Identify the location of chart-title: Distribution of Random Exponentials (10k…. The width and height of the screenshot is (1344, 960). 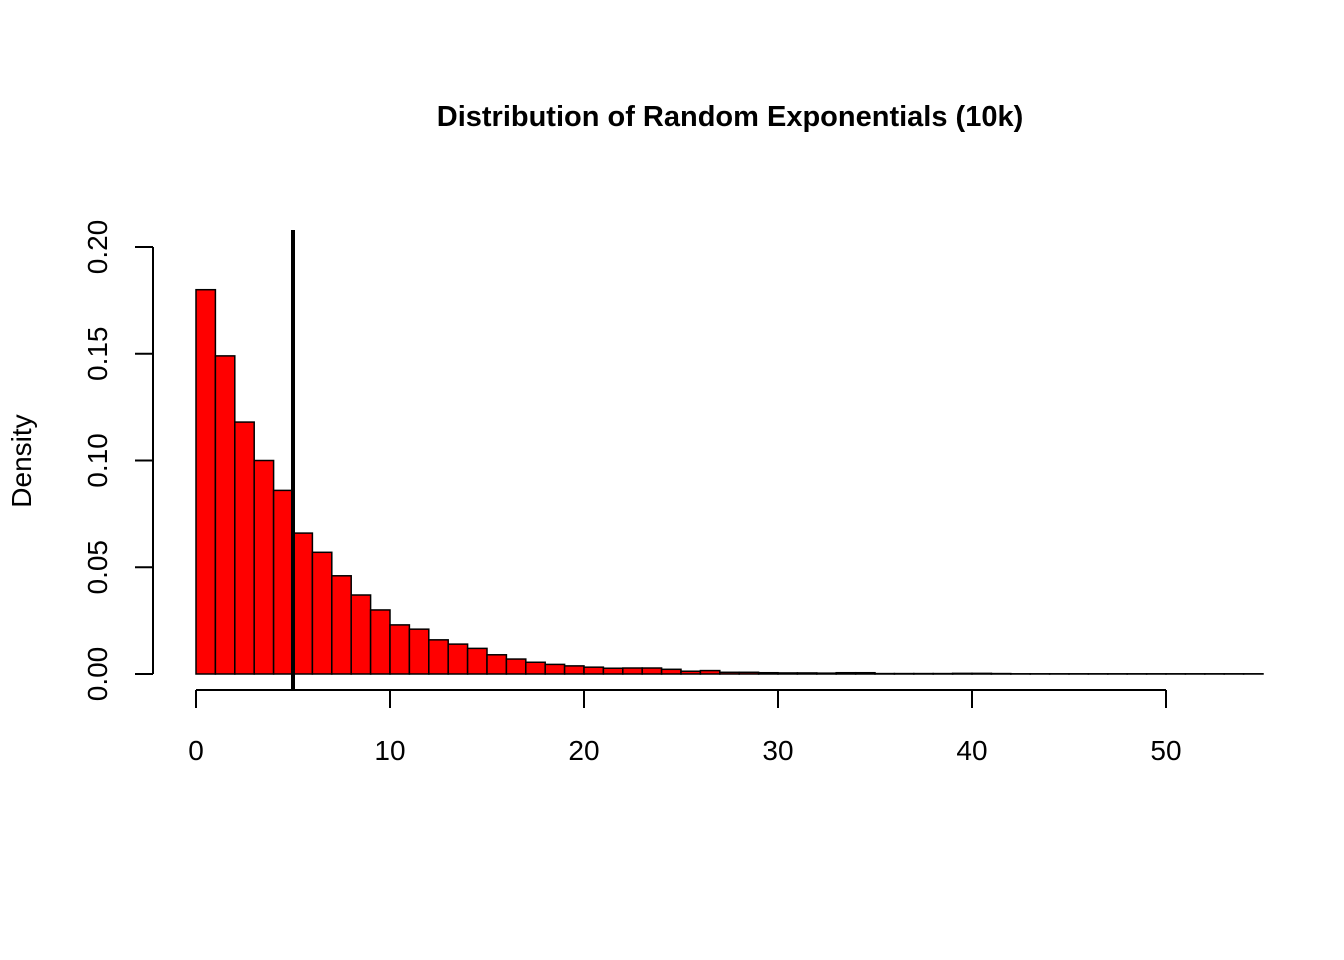
(730, 117).